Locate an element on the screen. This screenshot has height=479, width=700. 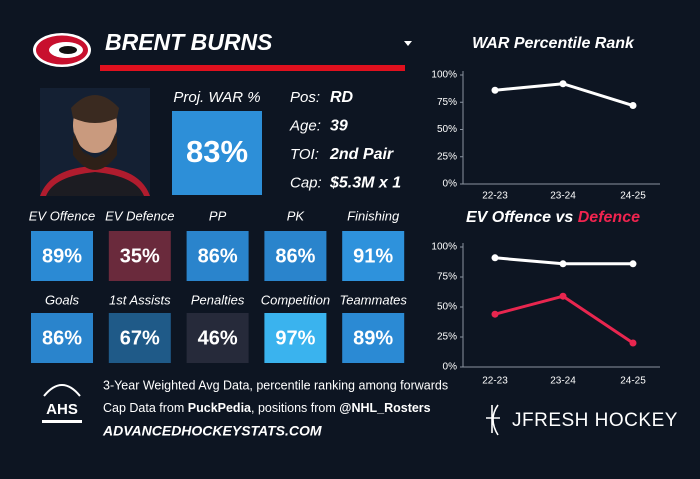
tile-label: Competition is located at coordinates (295, 299).